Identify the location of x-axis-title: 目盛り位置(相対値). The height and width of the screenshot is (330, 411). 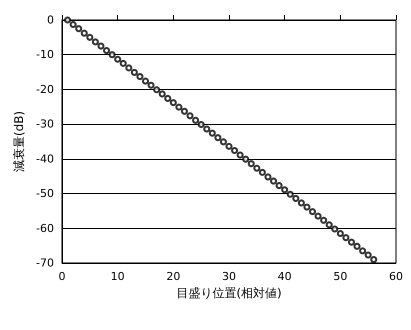
(229, 293).